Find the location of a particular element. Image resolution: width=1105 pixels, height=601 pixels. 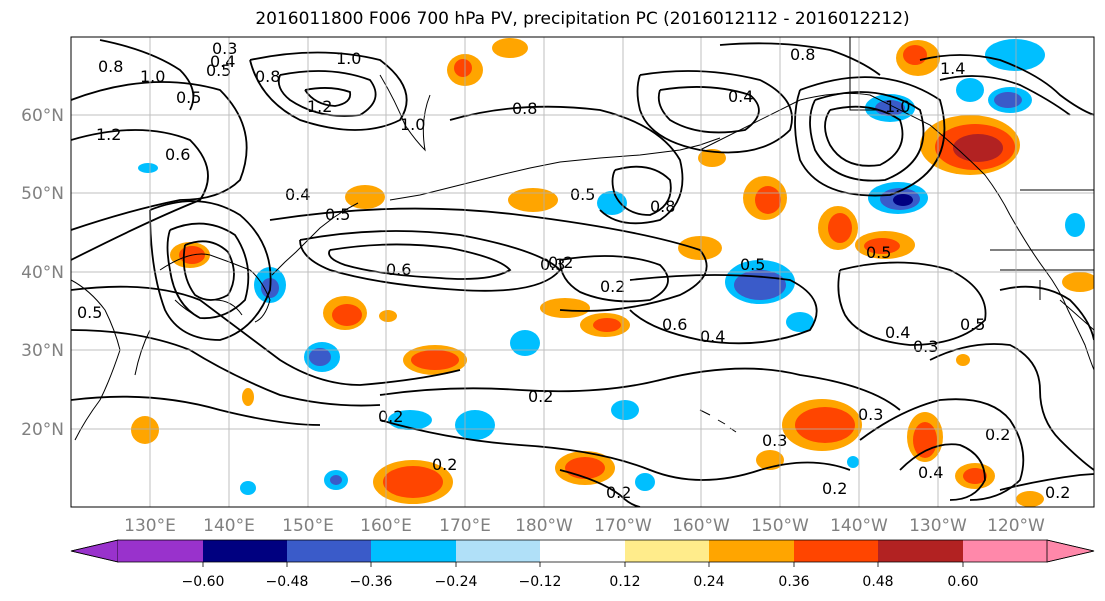

colorbar-tick-label: −0.60 is located at coordinates (203, 582).